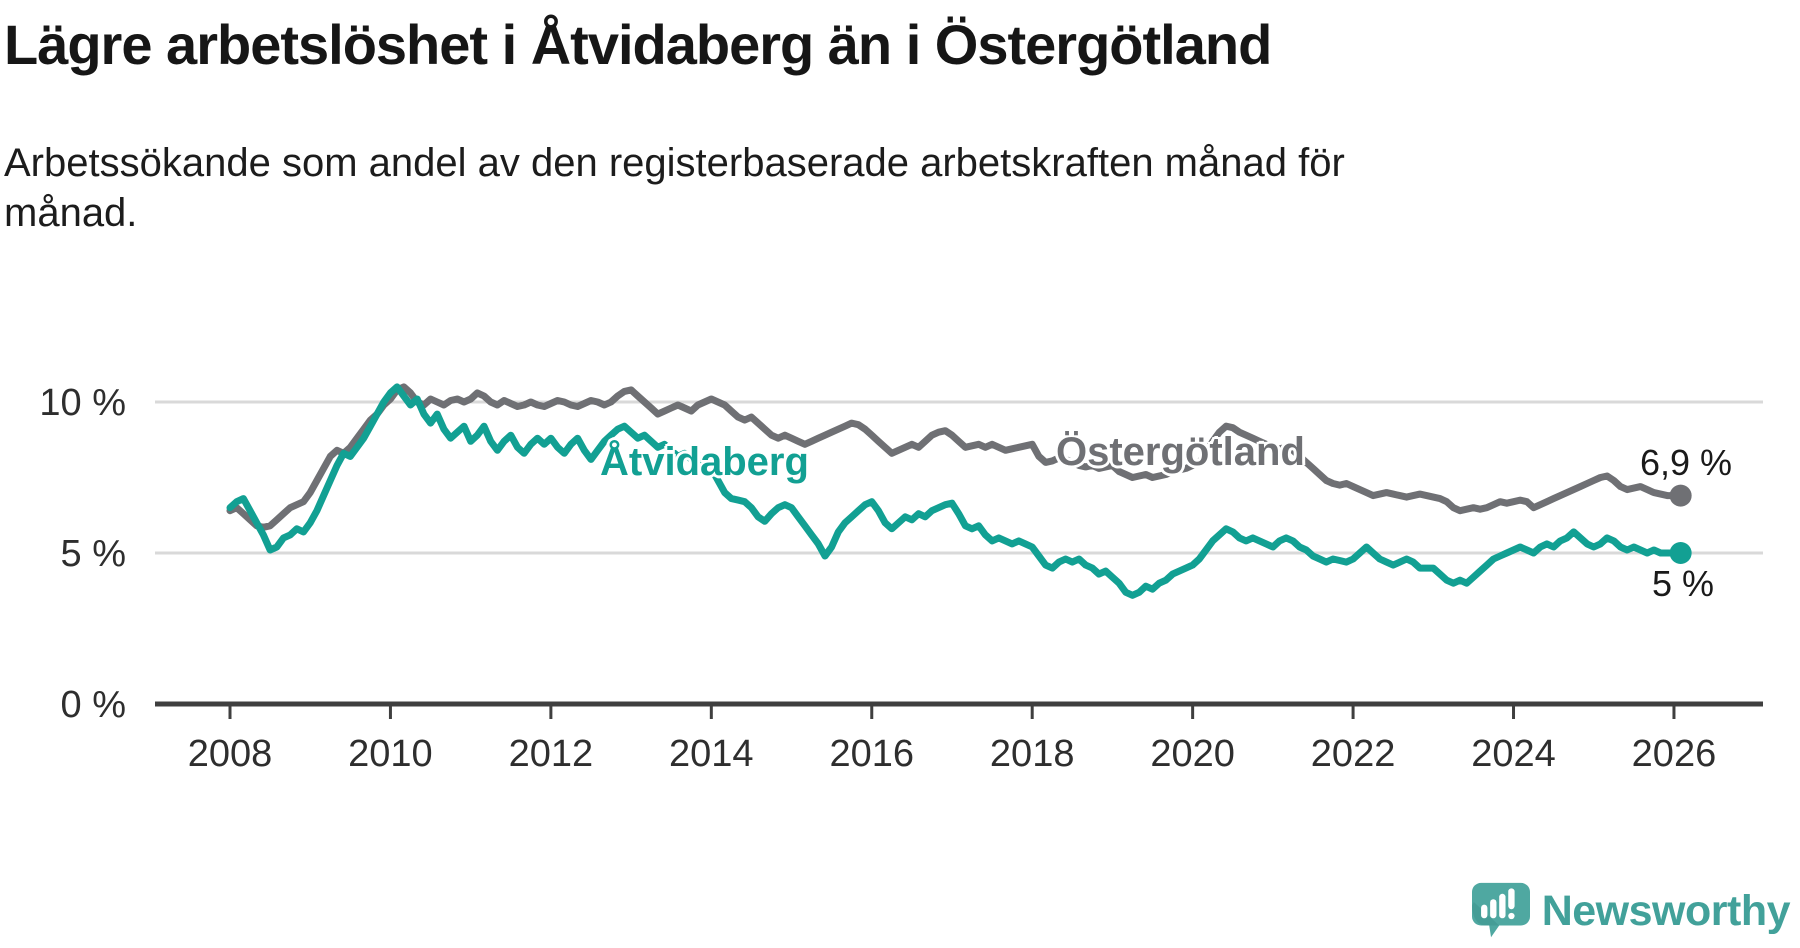 The image size is (1800, 948). I want to click on x-tick-label: 2026, so click(1674, 754).